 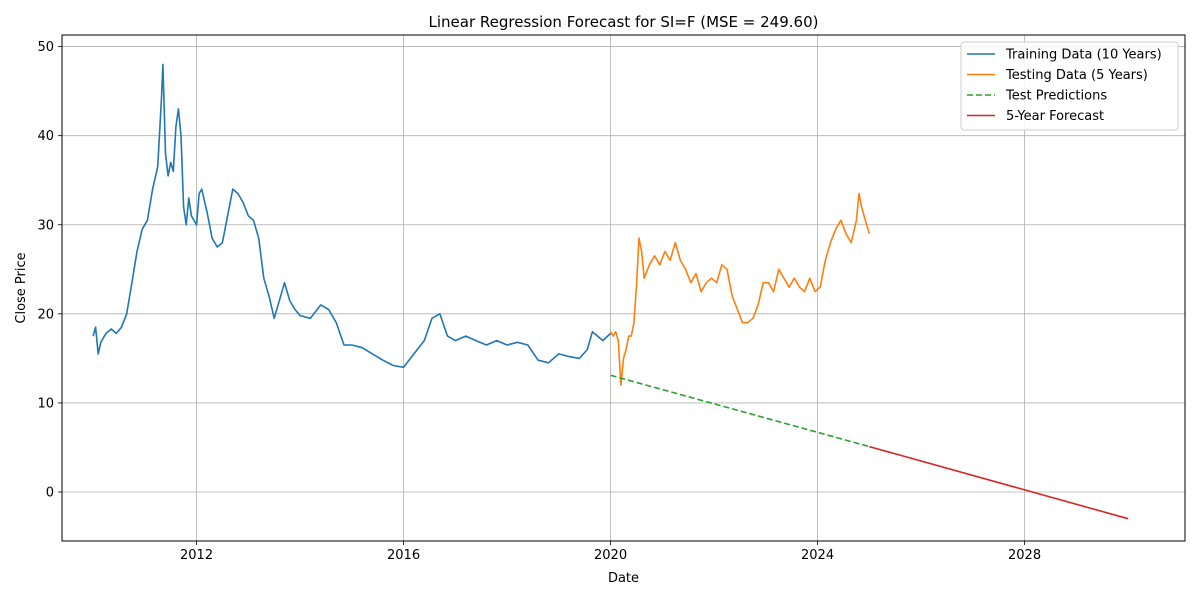 I want to click on y-axis-label: Close Price, so click(x=21, y=287).